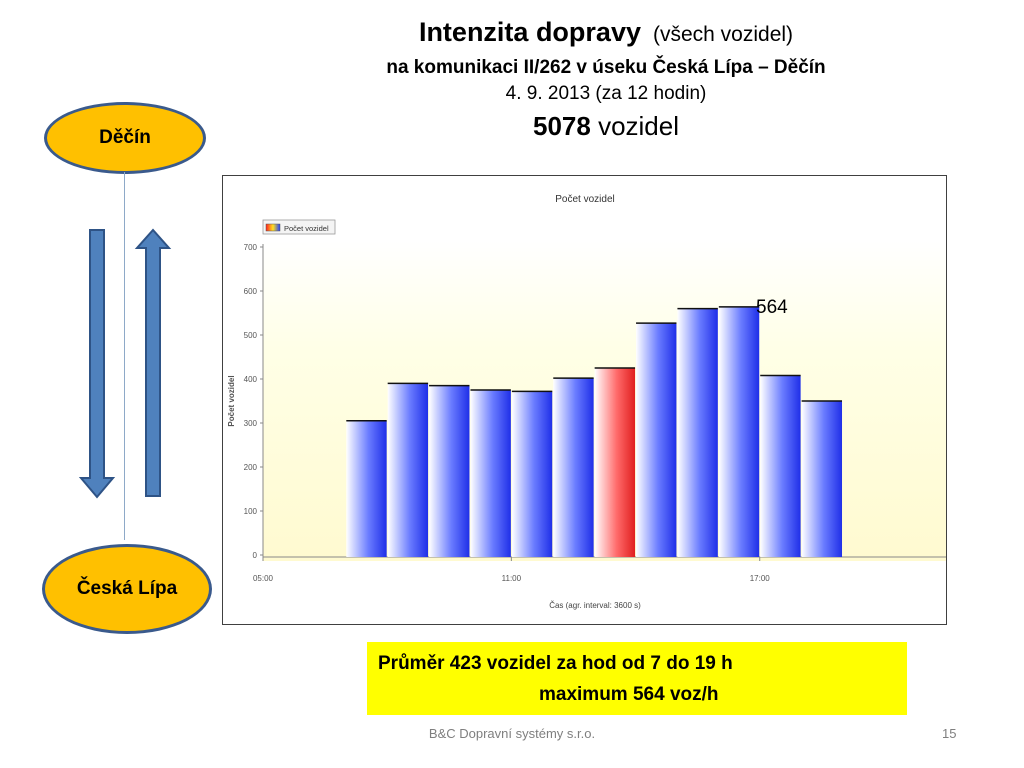 The width and height of the screenshot is (1024, 768). Describe the element at coordinates (584, 199) in the screenshot. I see `chart-title: Počet vozidel` at that location.